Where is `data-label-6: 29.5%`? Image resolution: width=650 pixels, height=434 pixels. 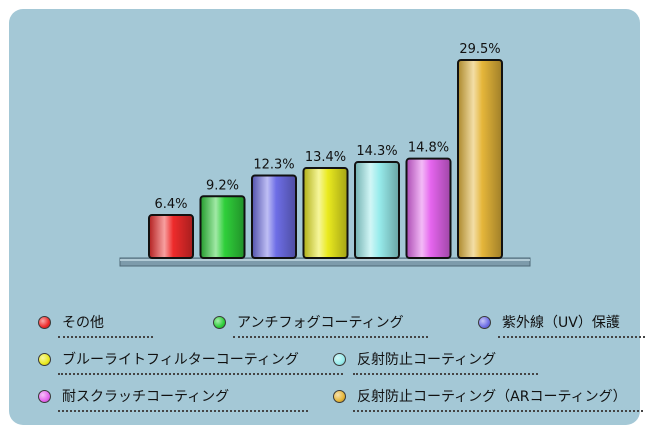 data-label-6: 29.5% is located at coordinates (479, 49).